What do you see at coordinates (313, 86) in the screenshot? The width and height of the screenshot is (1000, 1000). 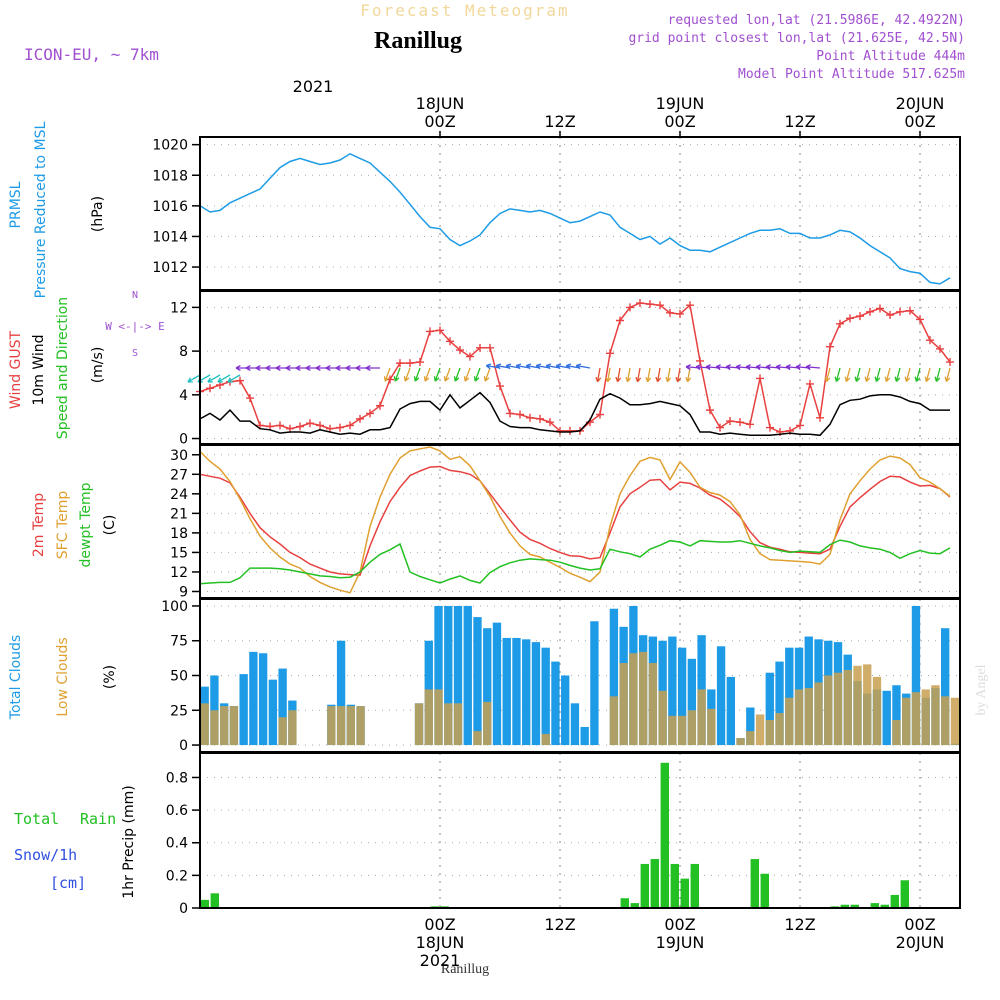 I see `top-year: 2021` at bounding box center [313, 86].